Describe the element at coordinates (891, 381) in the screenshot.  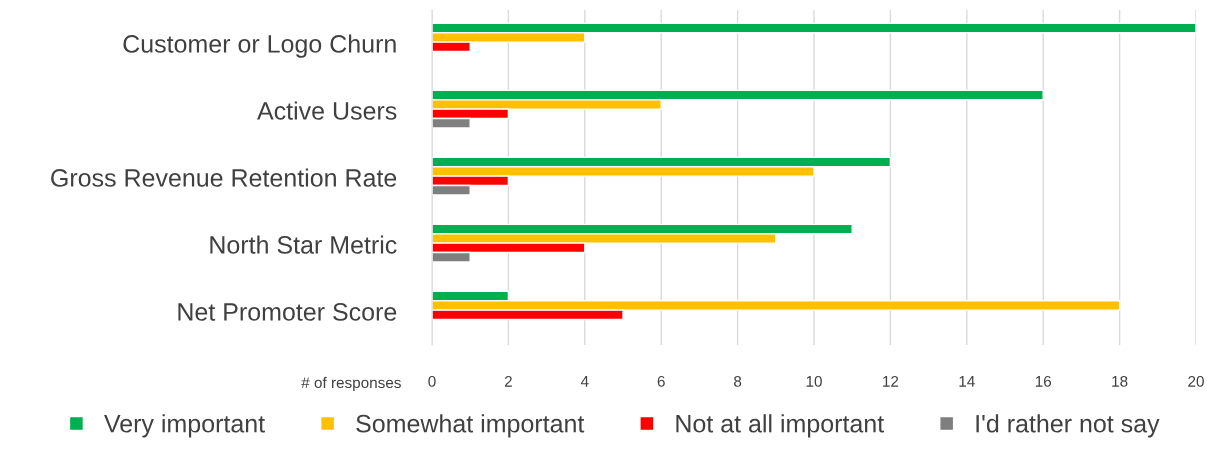
I see `x-tick-label: 12` at that location.